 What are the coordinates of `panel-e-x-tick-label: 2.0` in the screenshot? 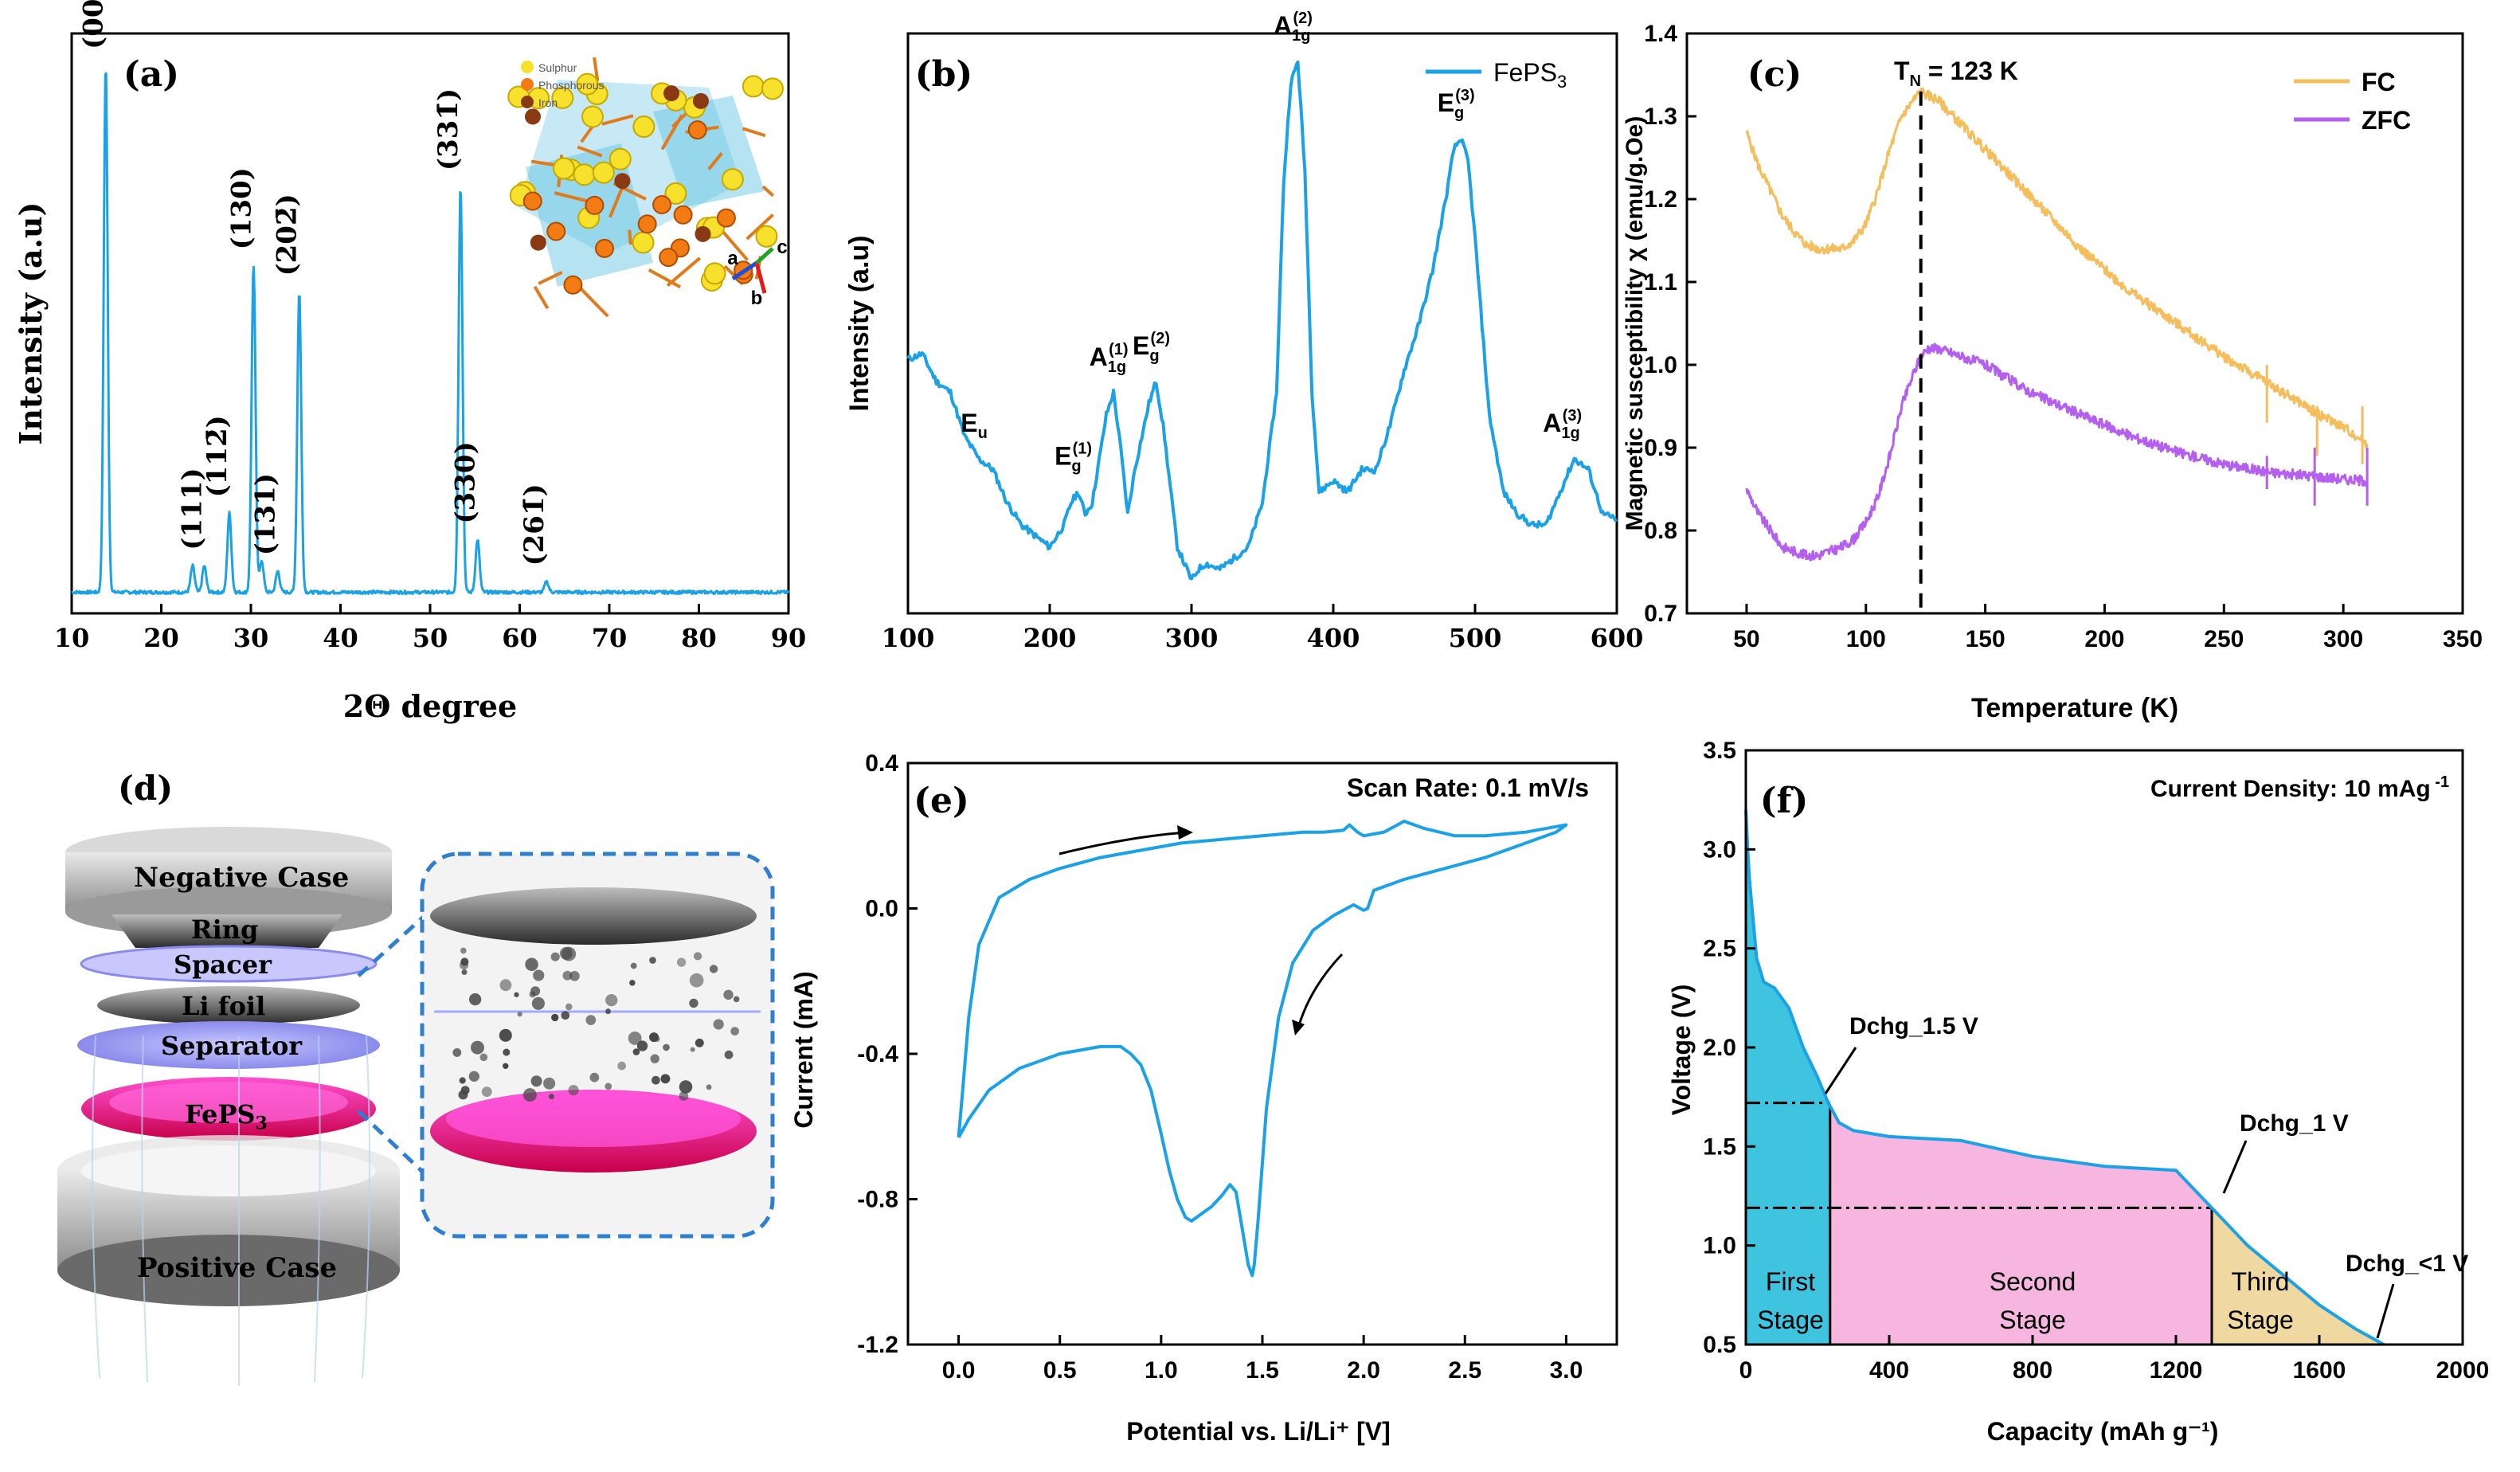 It's located at (1363, 1370).